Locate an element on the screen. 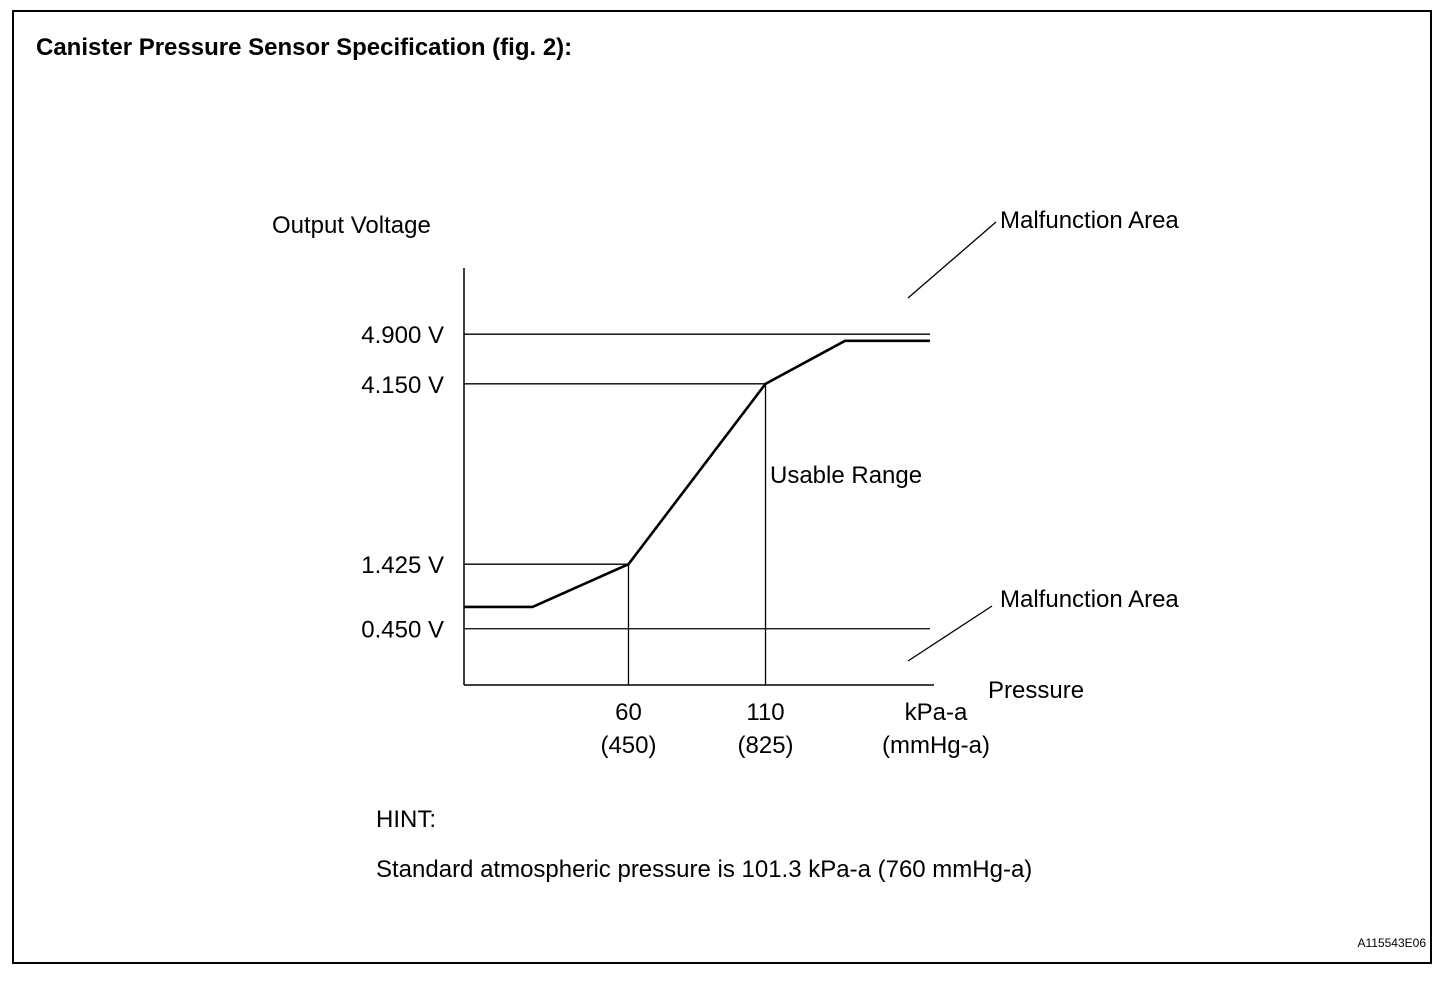 This screenshot has width=1456, height=992. malfunction-area-upper-label: Malfunction Area is located at coordinates (1089, 220).